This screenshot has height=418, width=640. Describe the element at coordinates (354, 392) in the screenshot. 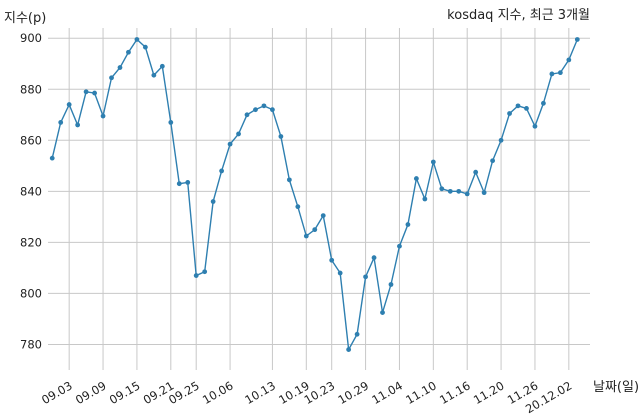

I see `x-tick-label: 10.29` at that location.